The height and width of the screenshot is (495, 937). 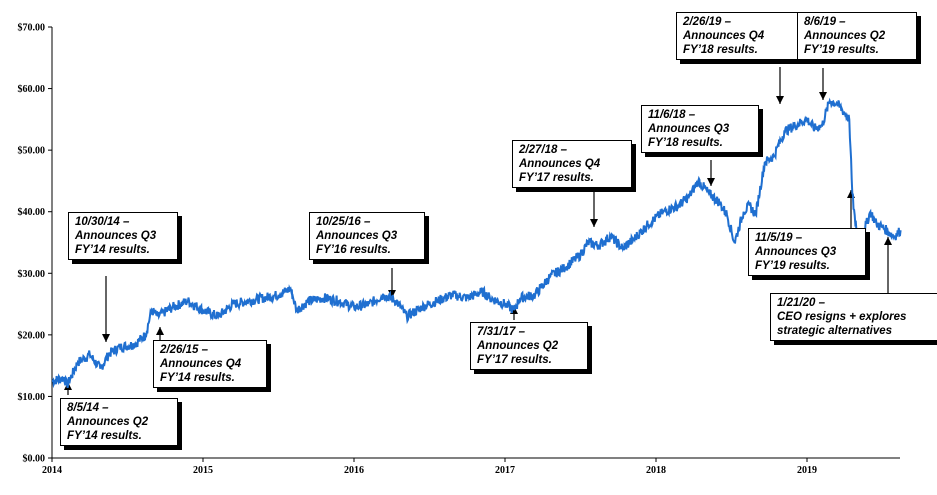 What do you see at coordinates (835, 331) in the screenshot?
I see `annotation-text-line: strategic alternatives` at bounding box center [835, 331].